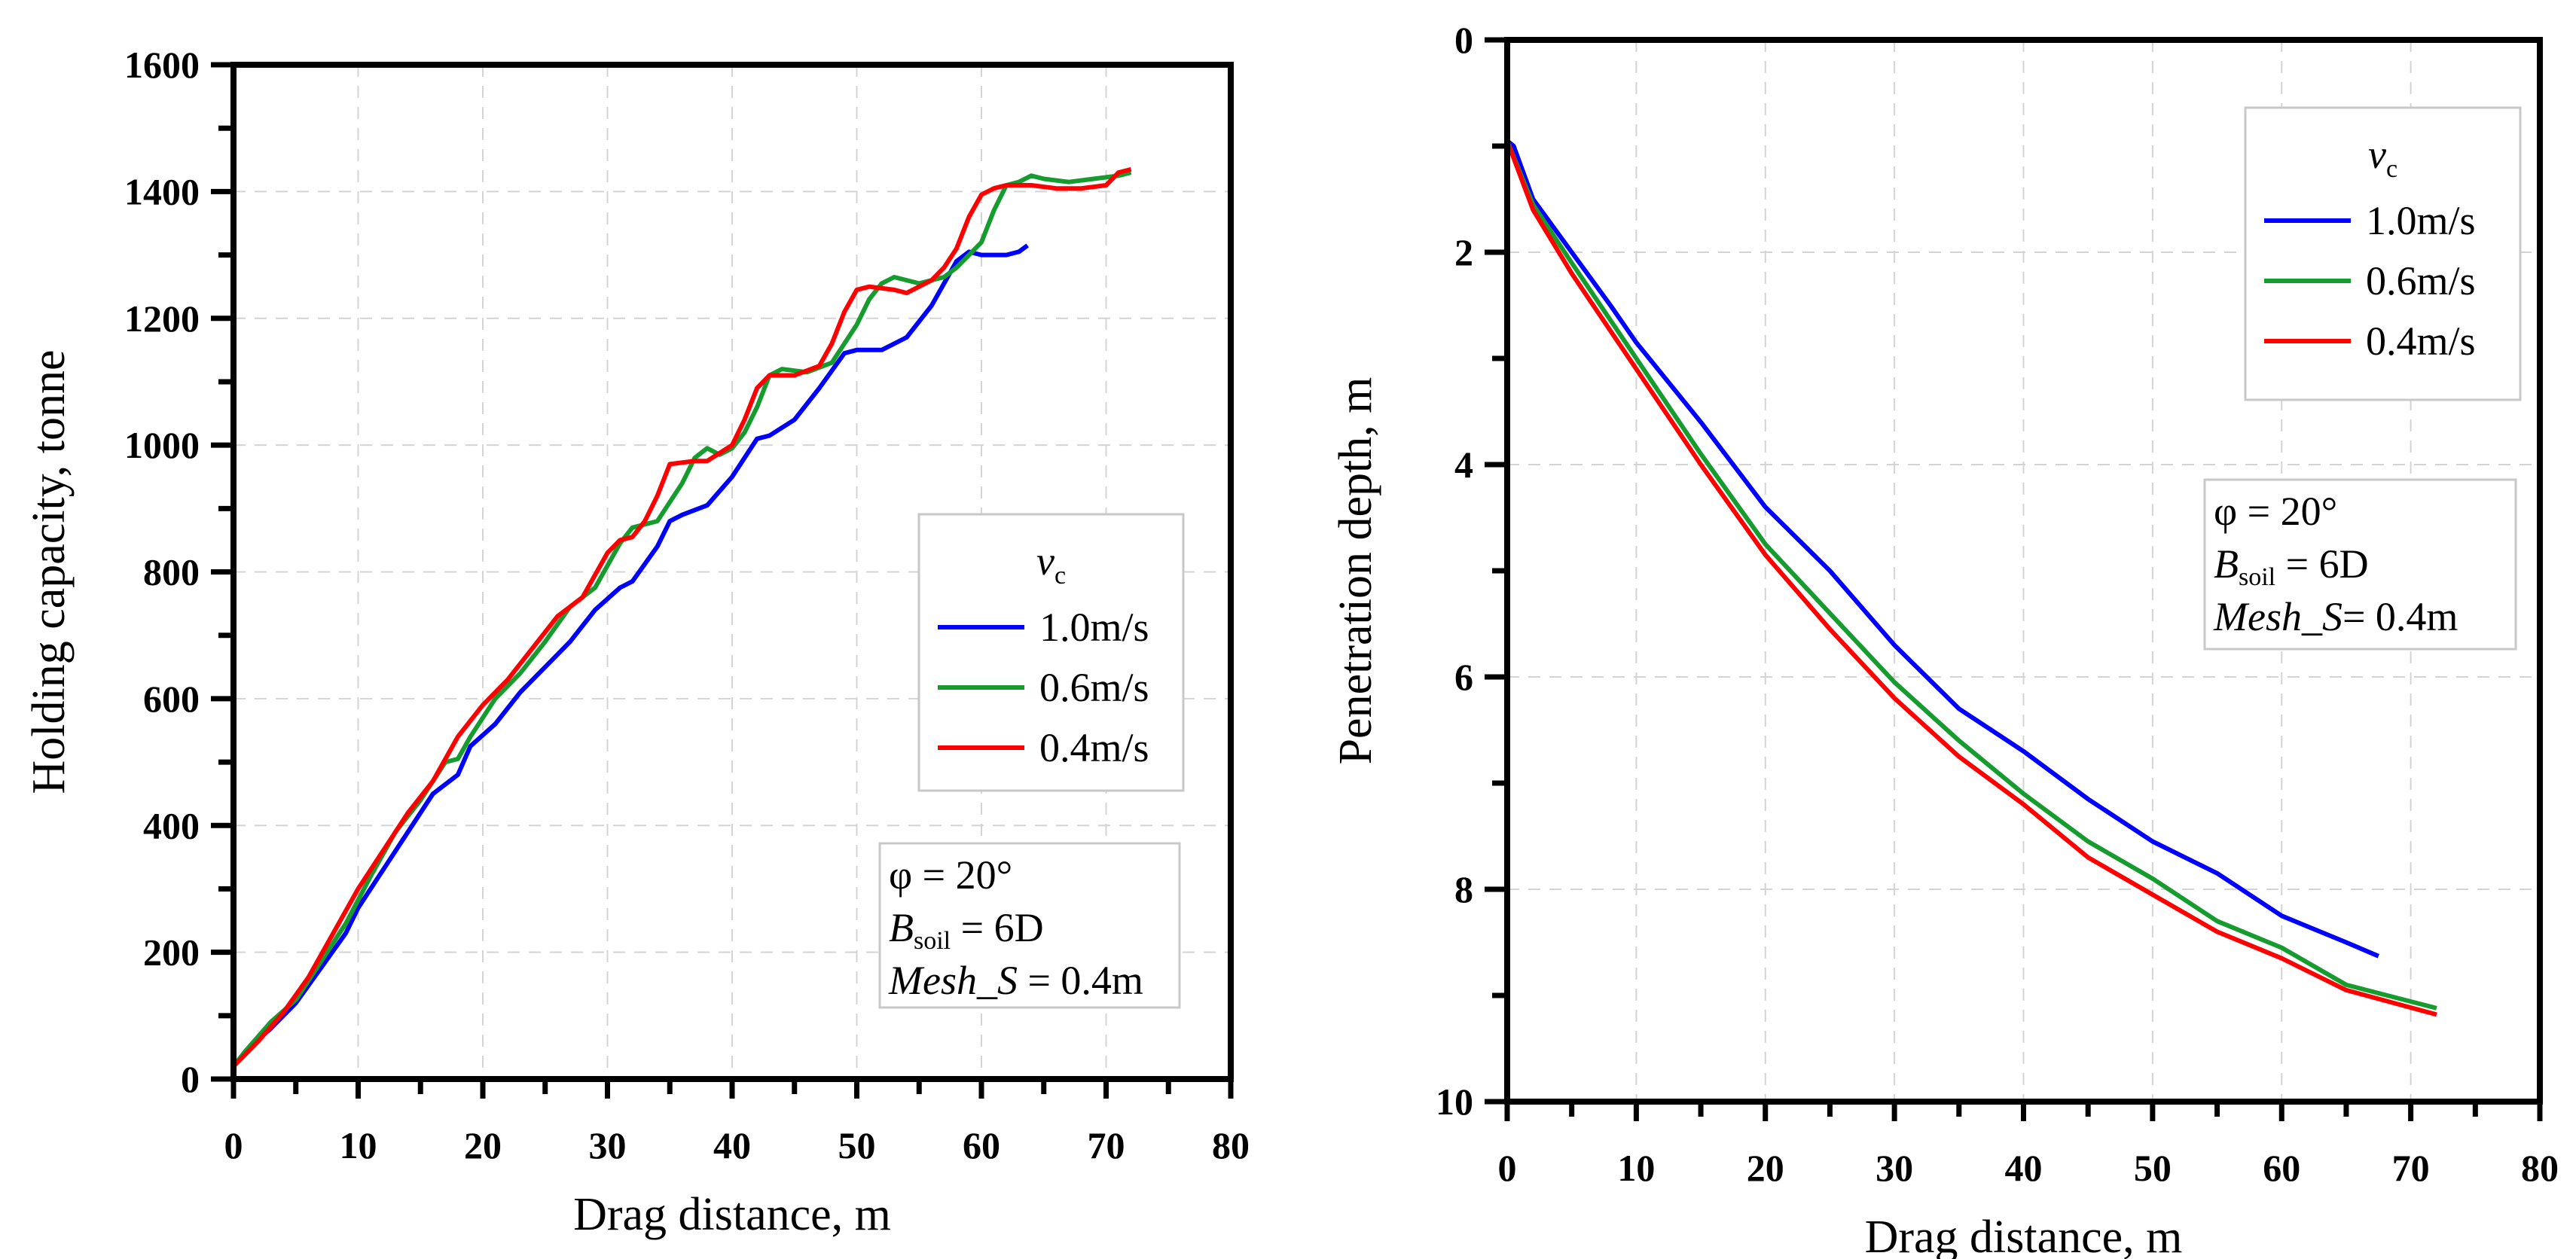  Describe the element at coordinates (1464, 677) in the screenshot. I see `y-tick-label: 6` at that location.